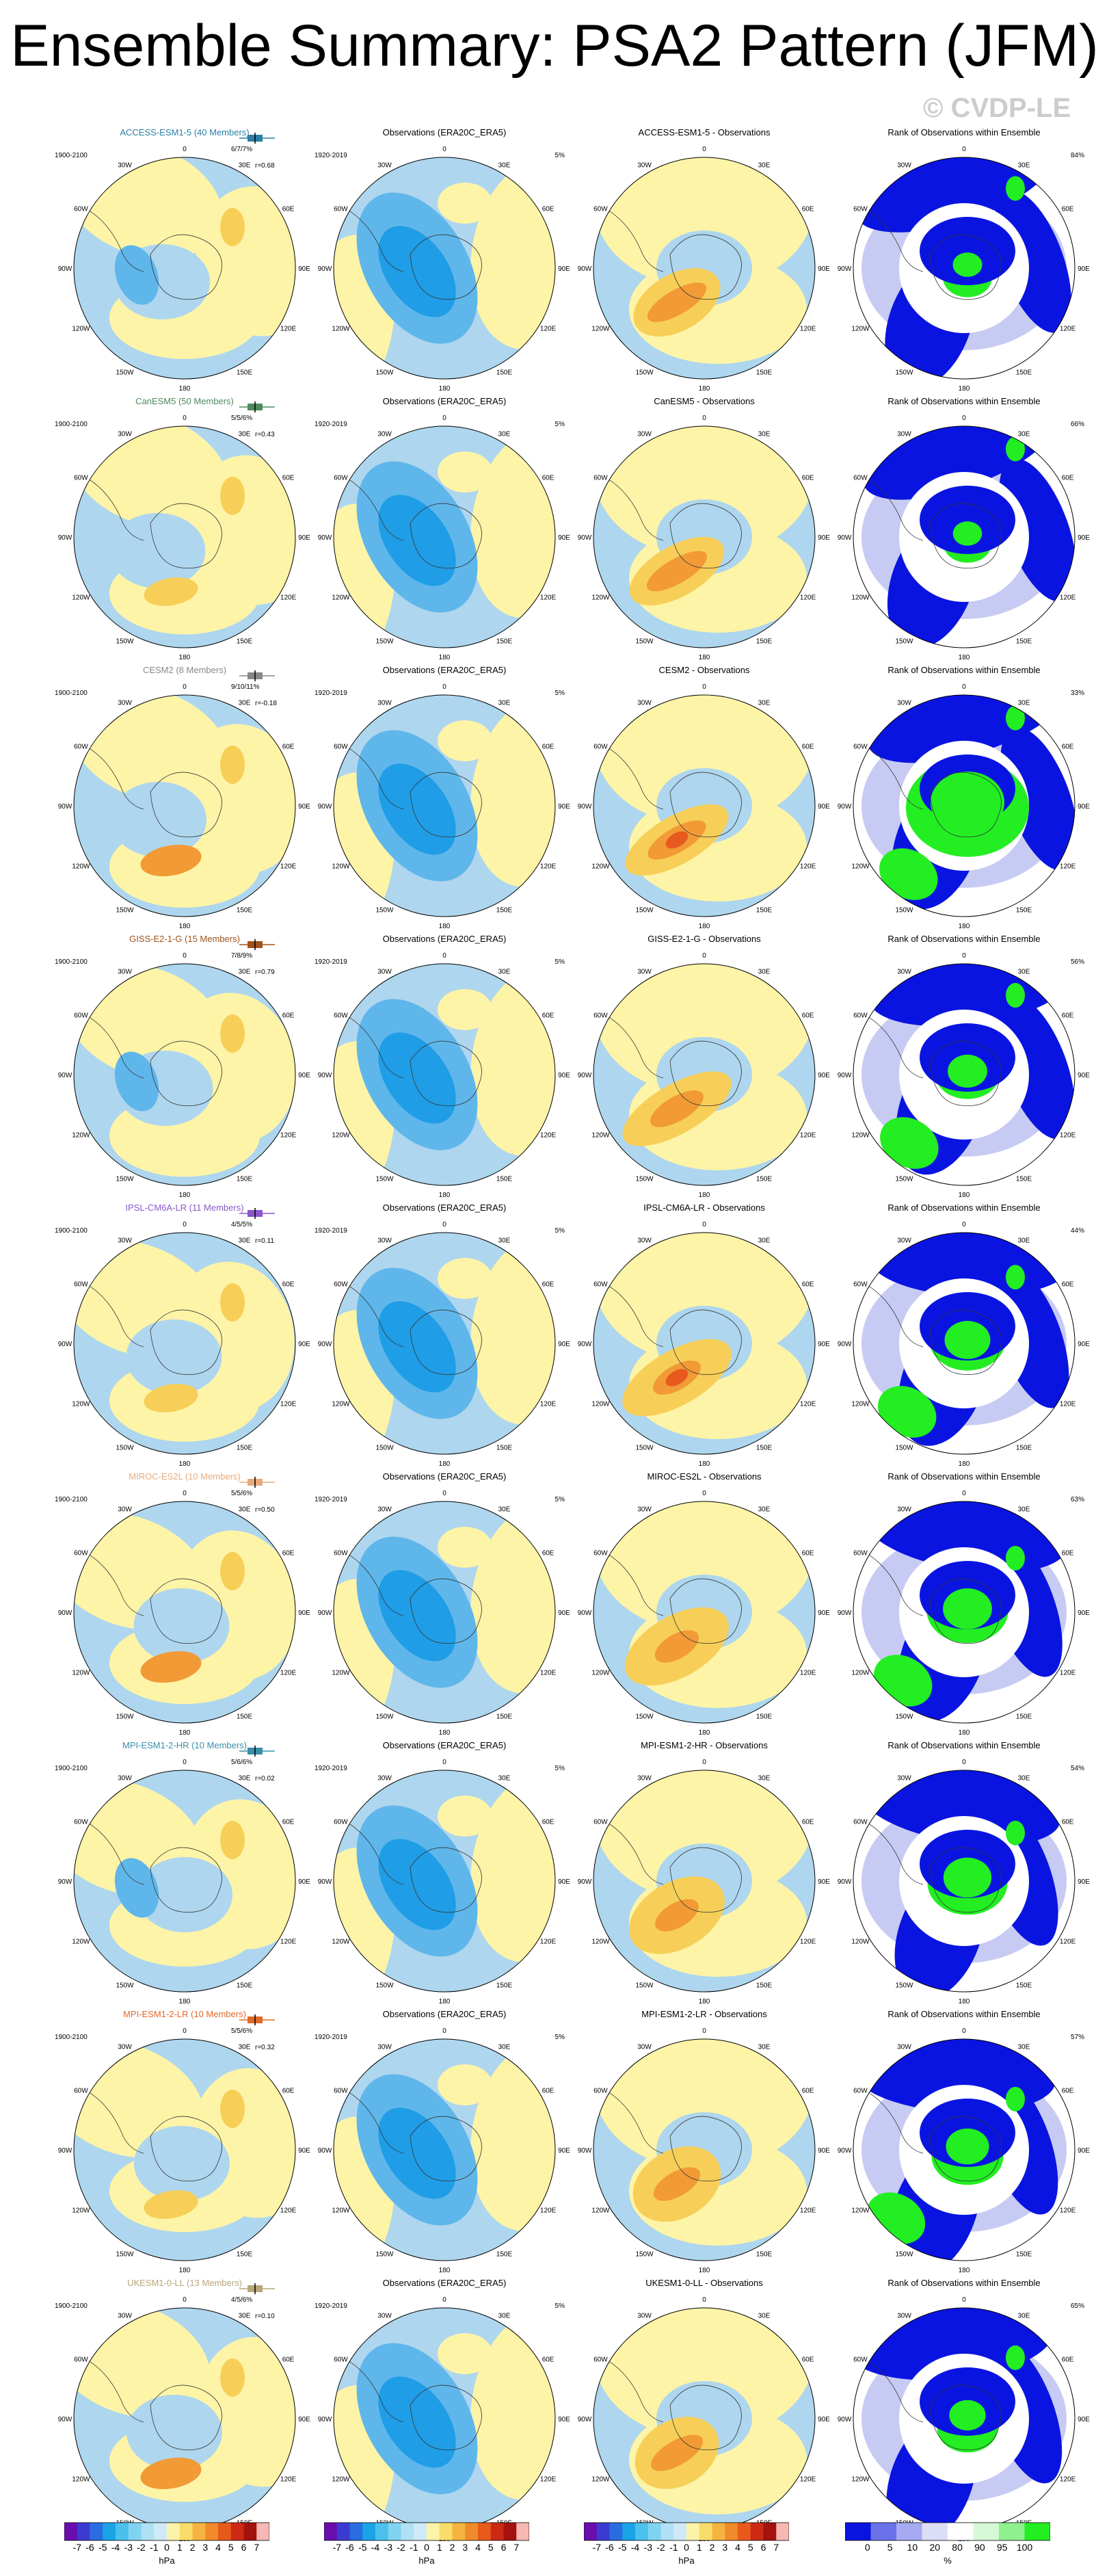 This screenshot has height=2576, width=1109. I want to click on percent-label: 63%, so click(1077, 1499).